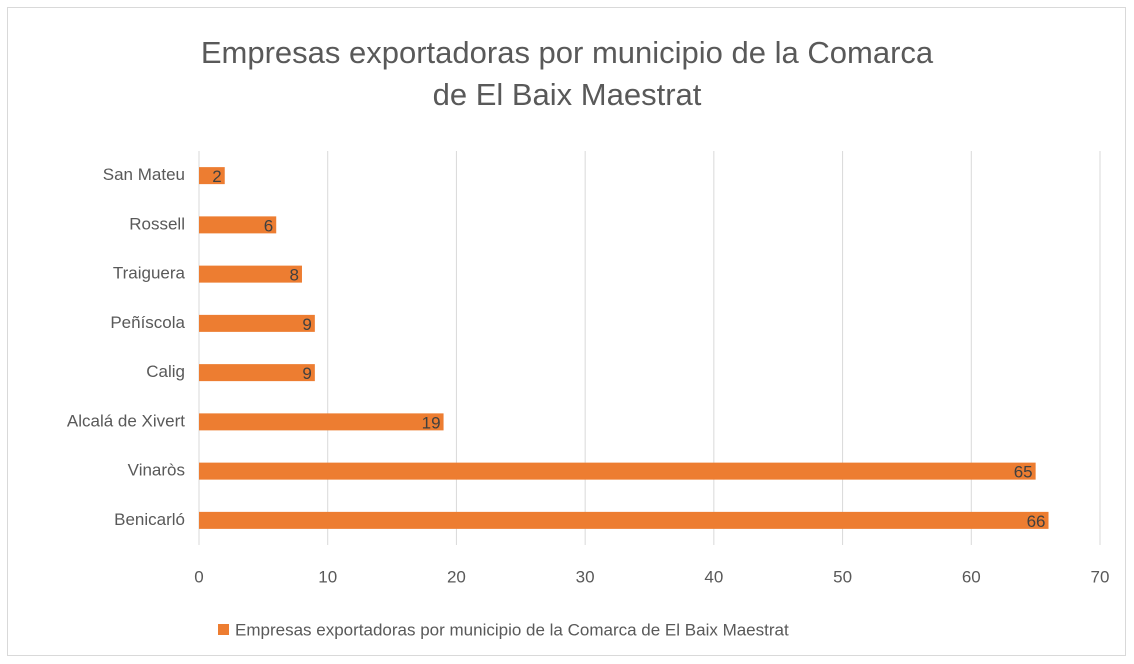 The image size is (1134, 664). I want to click on data-label: 8, so click(294, 275).